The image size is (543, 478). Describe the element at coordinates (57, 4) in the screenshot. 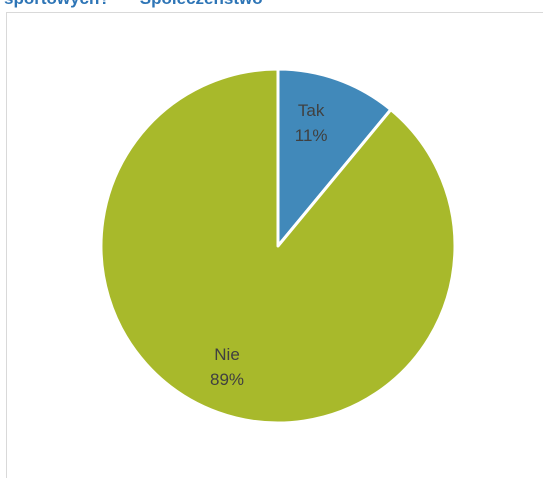

I see `title-part-1: sportowych?` at that location.